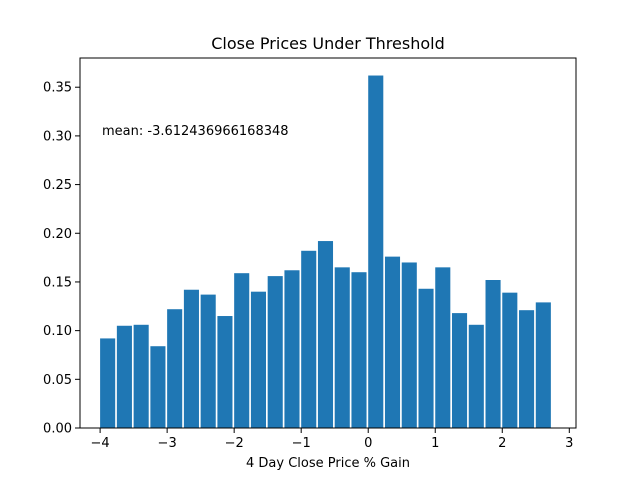 This screenshot has width=640, height=480. I want to click on y-tick-label: 0.00, so click(57, 429).